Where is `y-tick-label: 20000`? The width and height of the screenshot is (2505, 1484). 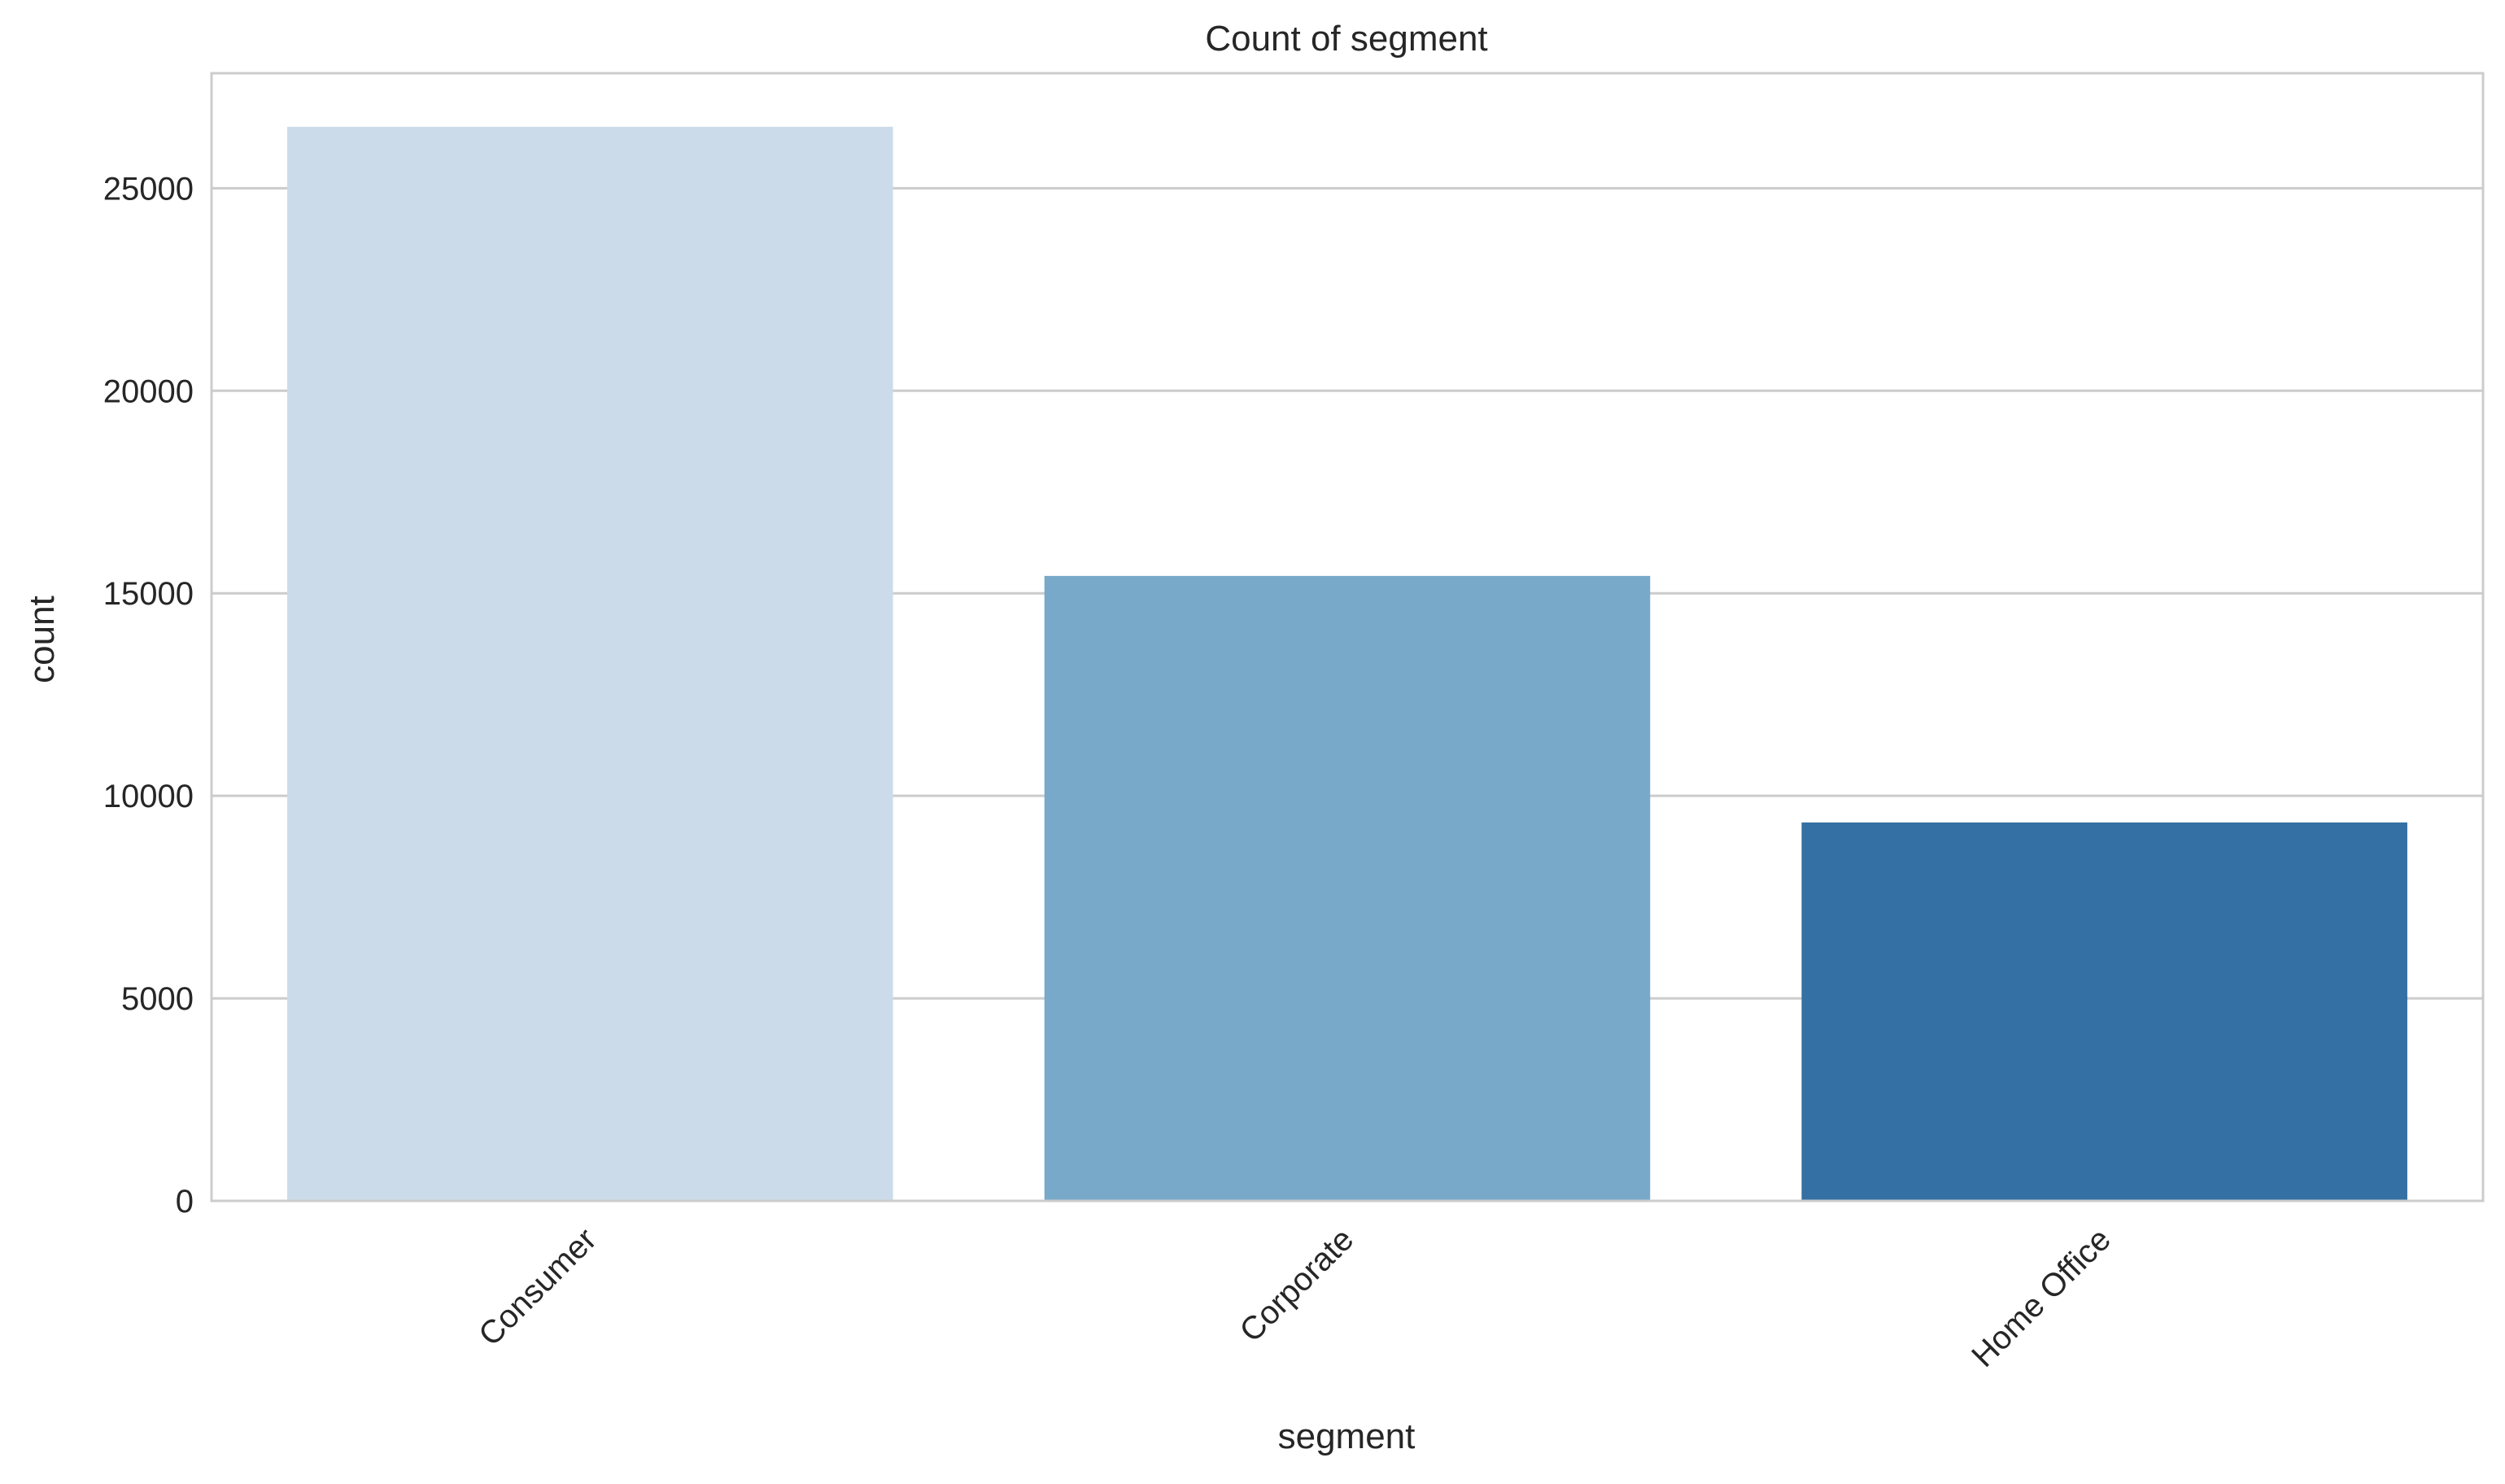 y-tick-label: 20000 is located at coordinates (148, 391).